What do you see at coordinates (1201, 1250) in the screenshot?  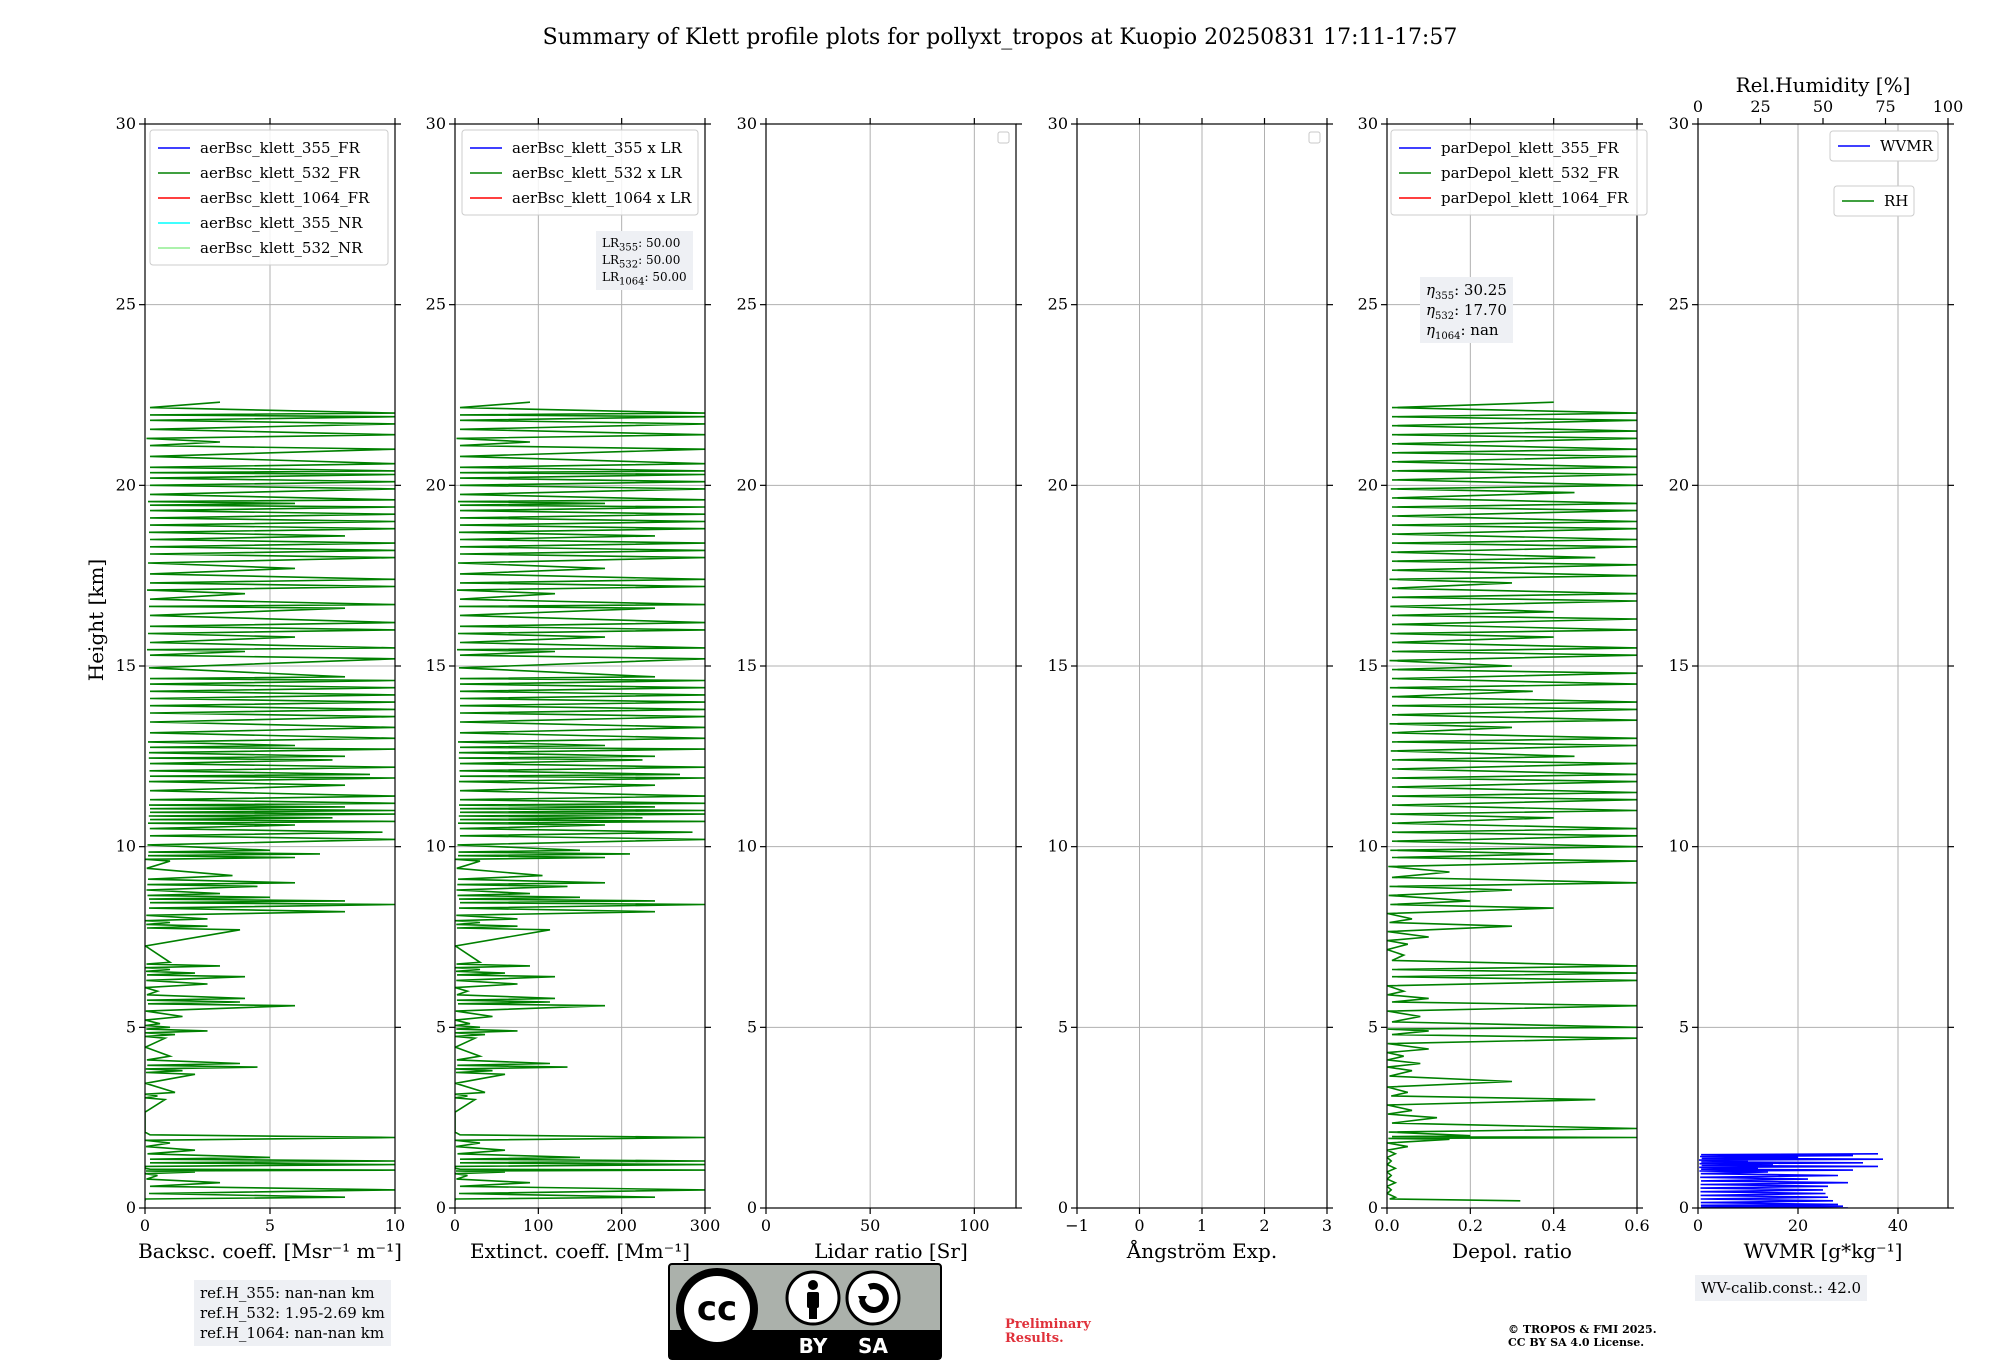 I see `x-axis-label: Ångström Exp.` at bounding box center [1201, 1250].